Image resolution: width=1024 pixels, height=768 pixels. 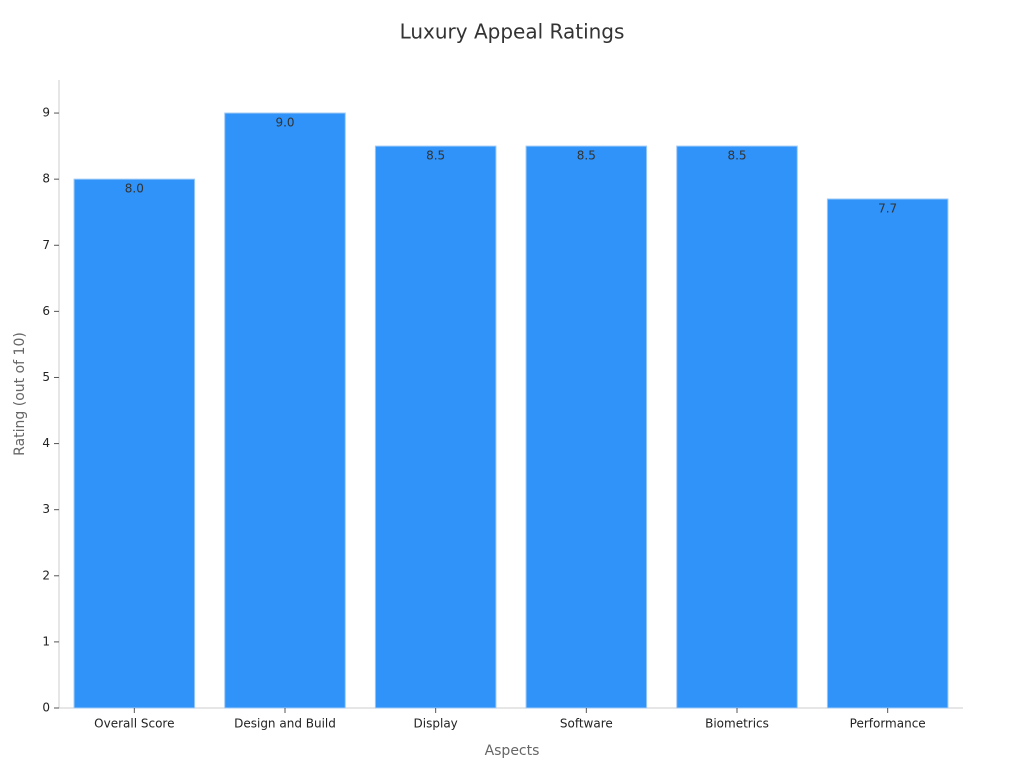 What do you see at coordinates (284, 123) in the screenshot?
I see `value-label: 9.0` at bounding box center [284, 123].